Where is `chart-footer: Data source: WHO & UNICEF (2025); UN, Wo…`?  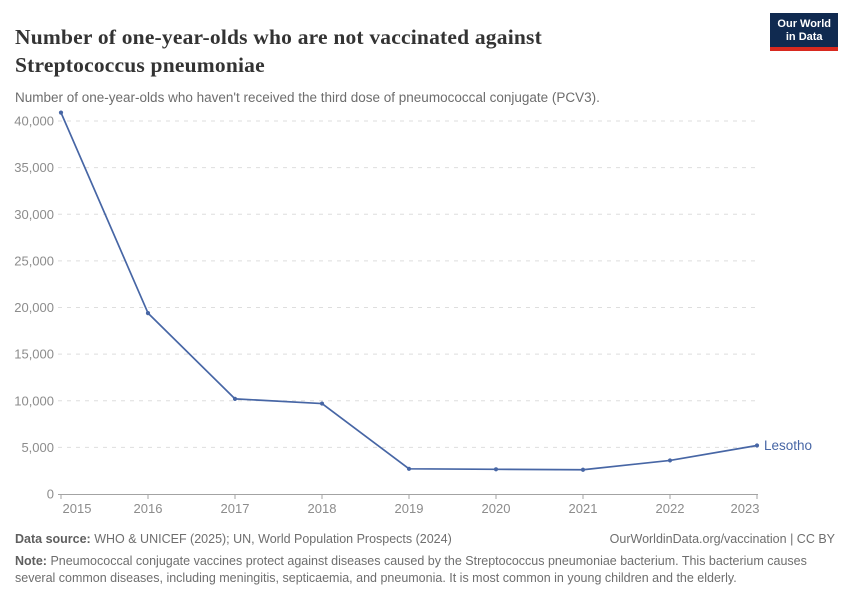
chart-footer: Data source: WHO & UNICEF (2025); UN, Wo… is located at coordinates (425, 558).